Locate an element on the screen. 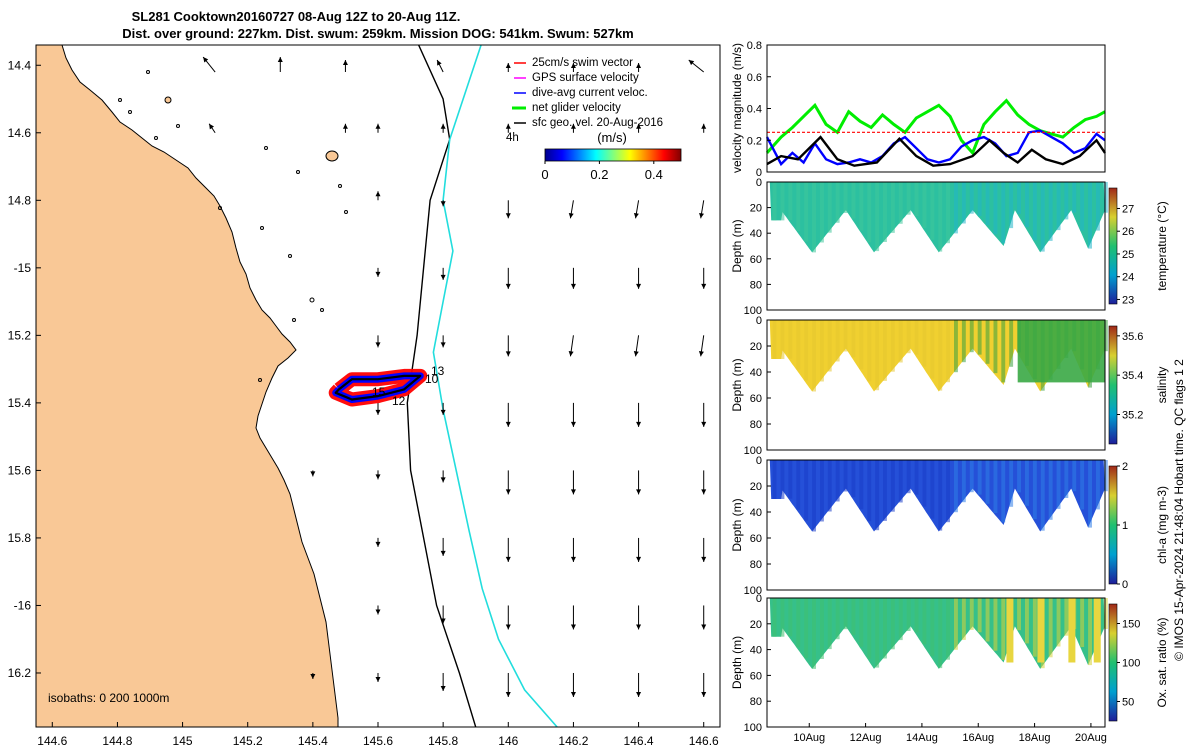 This screenshot has height=750, width=1200. map-y-tick-label: 15.8 is located at coordinates (20, 538).